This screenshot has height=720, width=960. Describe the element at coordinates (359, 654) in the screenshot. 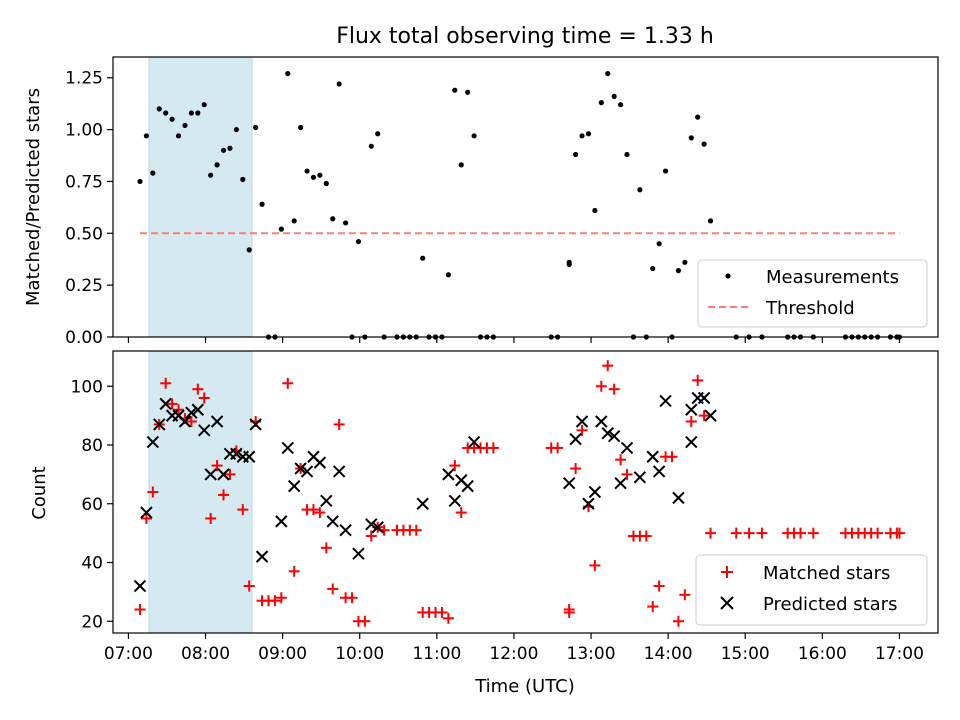

I see `bottom-x-tick-label: 10:00` at that location.